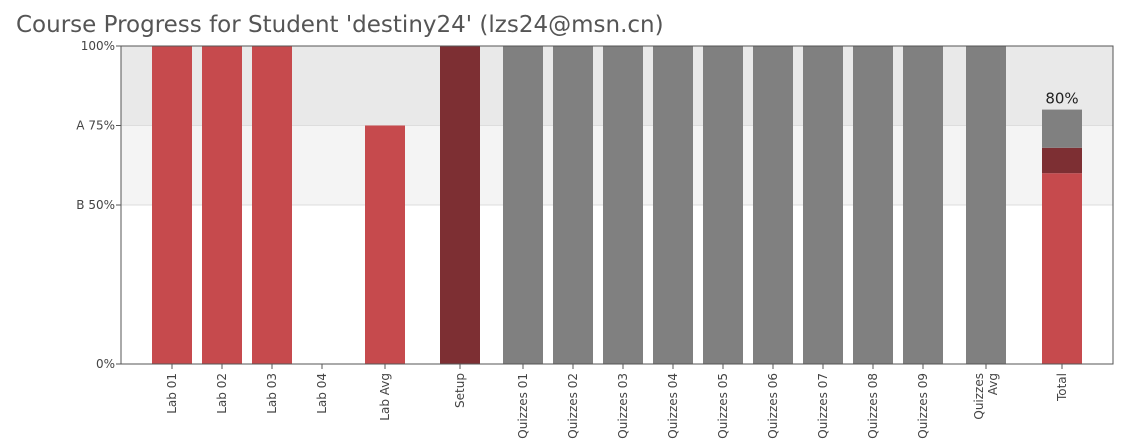 Image resolution: width=1137 pixels, height=447 pixels. I want to click on x-tick-label: Quizzes 09, so click(923, 406).